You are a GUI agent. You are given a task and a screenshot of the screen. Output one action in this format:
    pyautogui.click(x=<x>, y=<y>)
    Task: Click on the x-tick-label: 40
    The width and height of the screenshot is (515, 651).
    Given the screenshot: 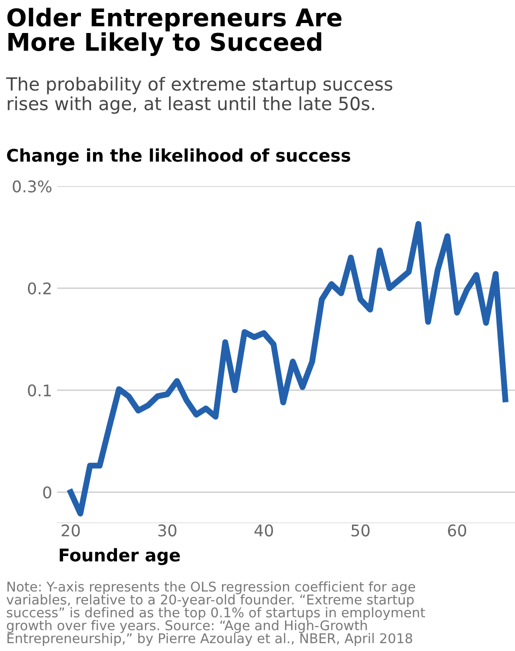 What is the action you would take?
    pyautogui.click(x=263, y=530)
    